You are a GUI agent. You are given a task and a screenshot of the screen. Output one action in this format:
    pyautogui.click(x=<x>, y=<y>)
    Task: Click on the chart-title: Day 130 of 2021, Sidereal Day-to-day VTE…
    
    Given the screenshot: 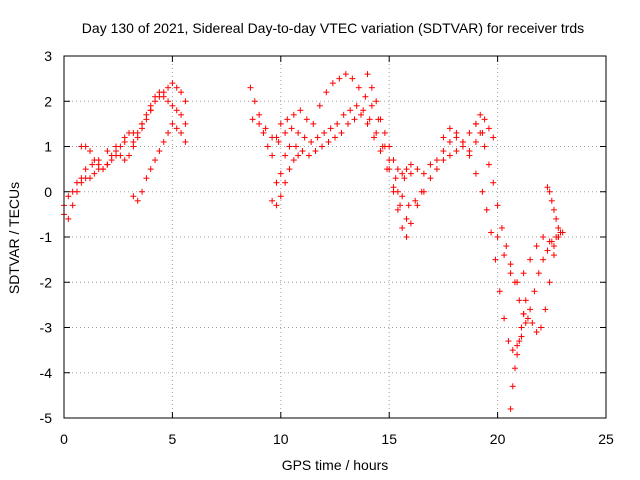 What is the action you would take?
    pyautogui.click(x=333, y=28)
    